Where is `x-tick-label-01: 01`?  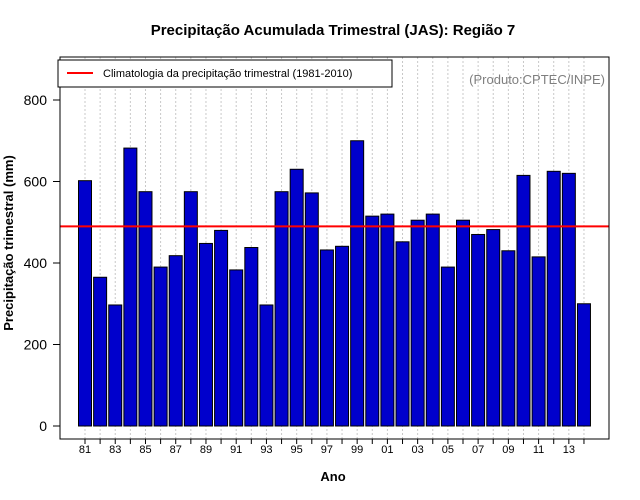
x-tick-label-01: 01 is located at coordinates (387, 450).